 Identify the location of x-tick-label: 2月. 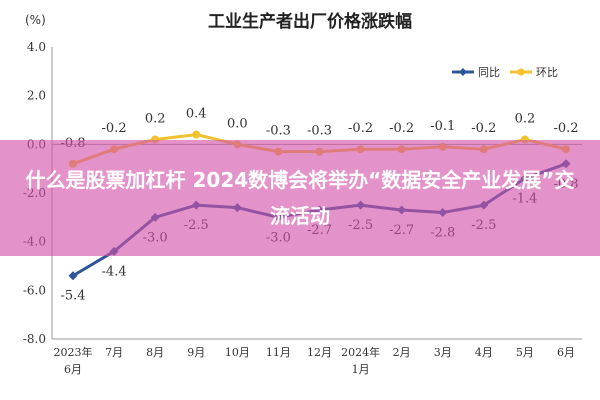
(402, 352).